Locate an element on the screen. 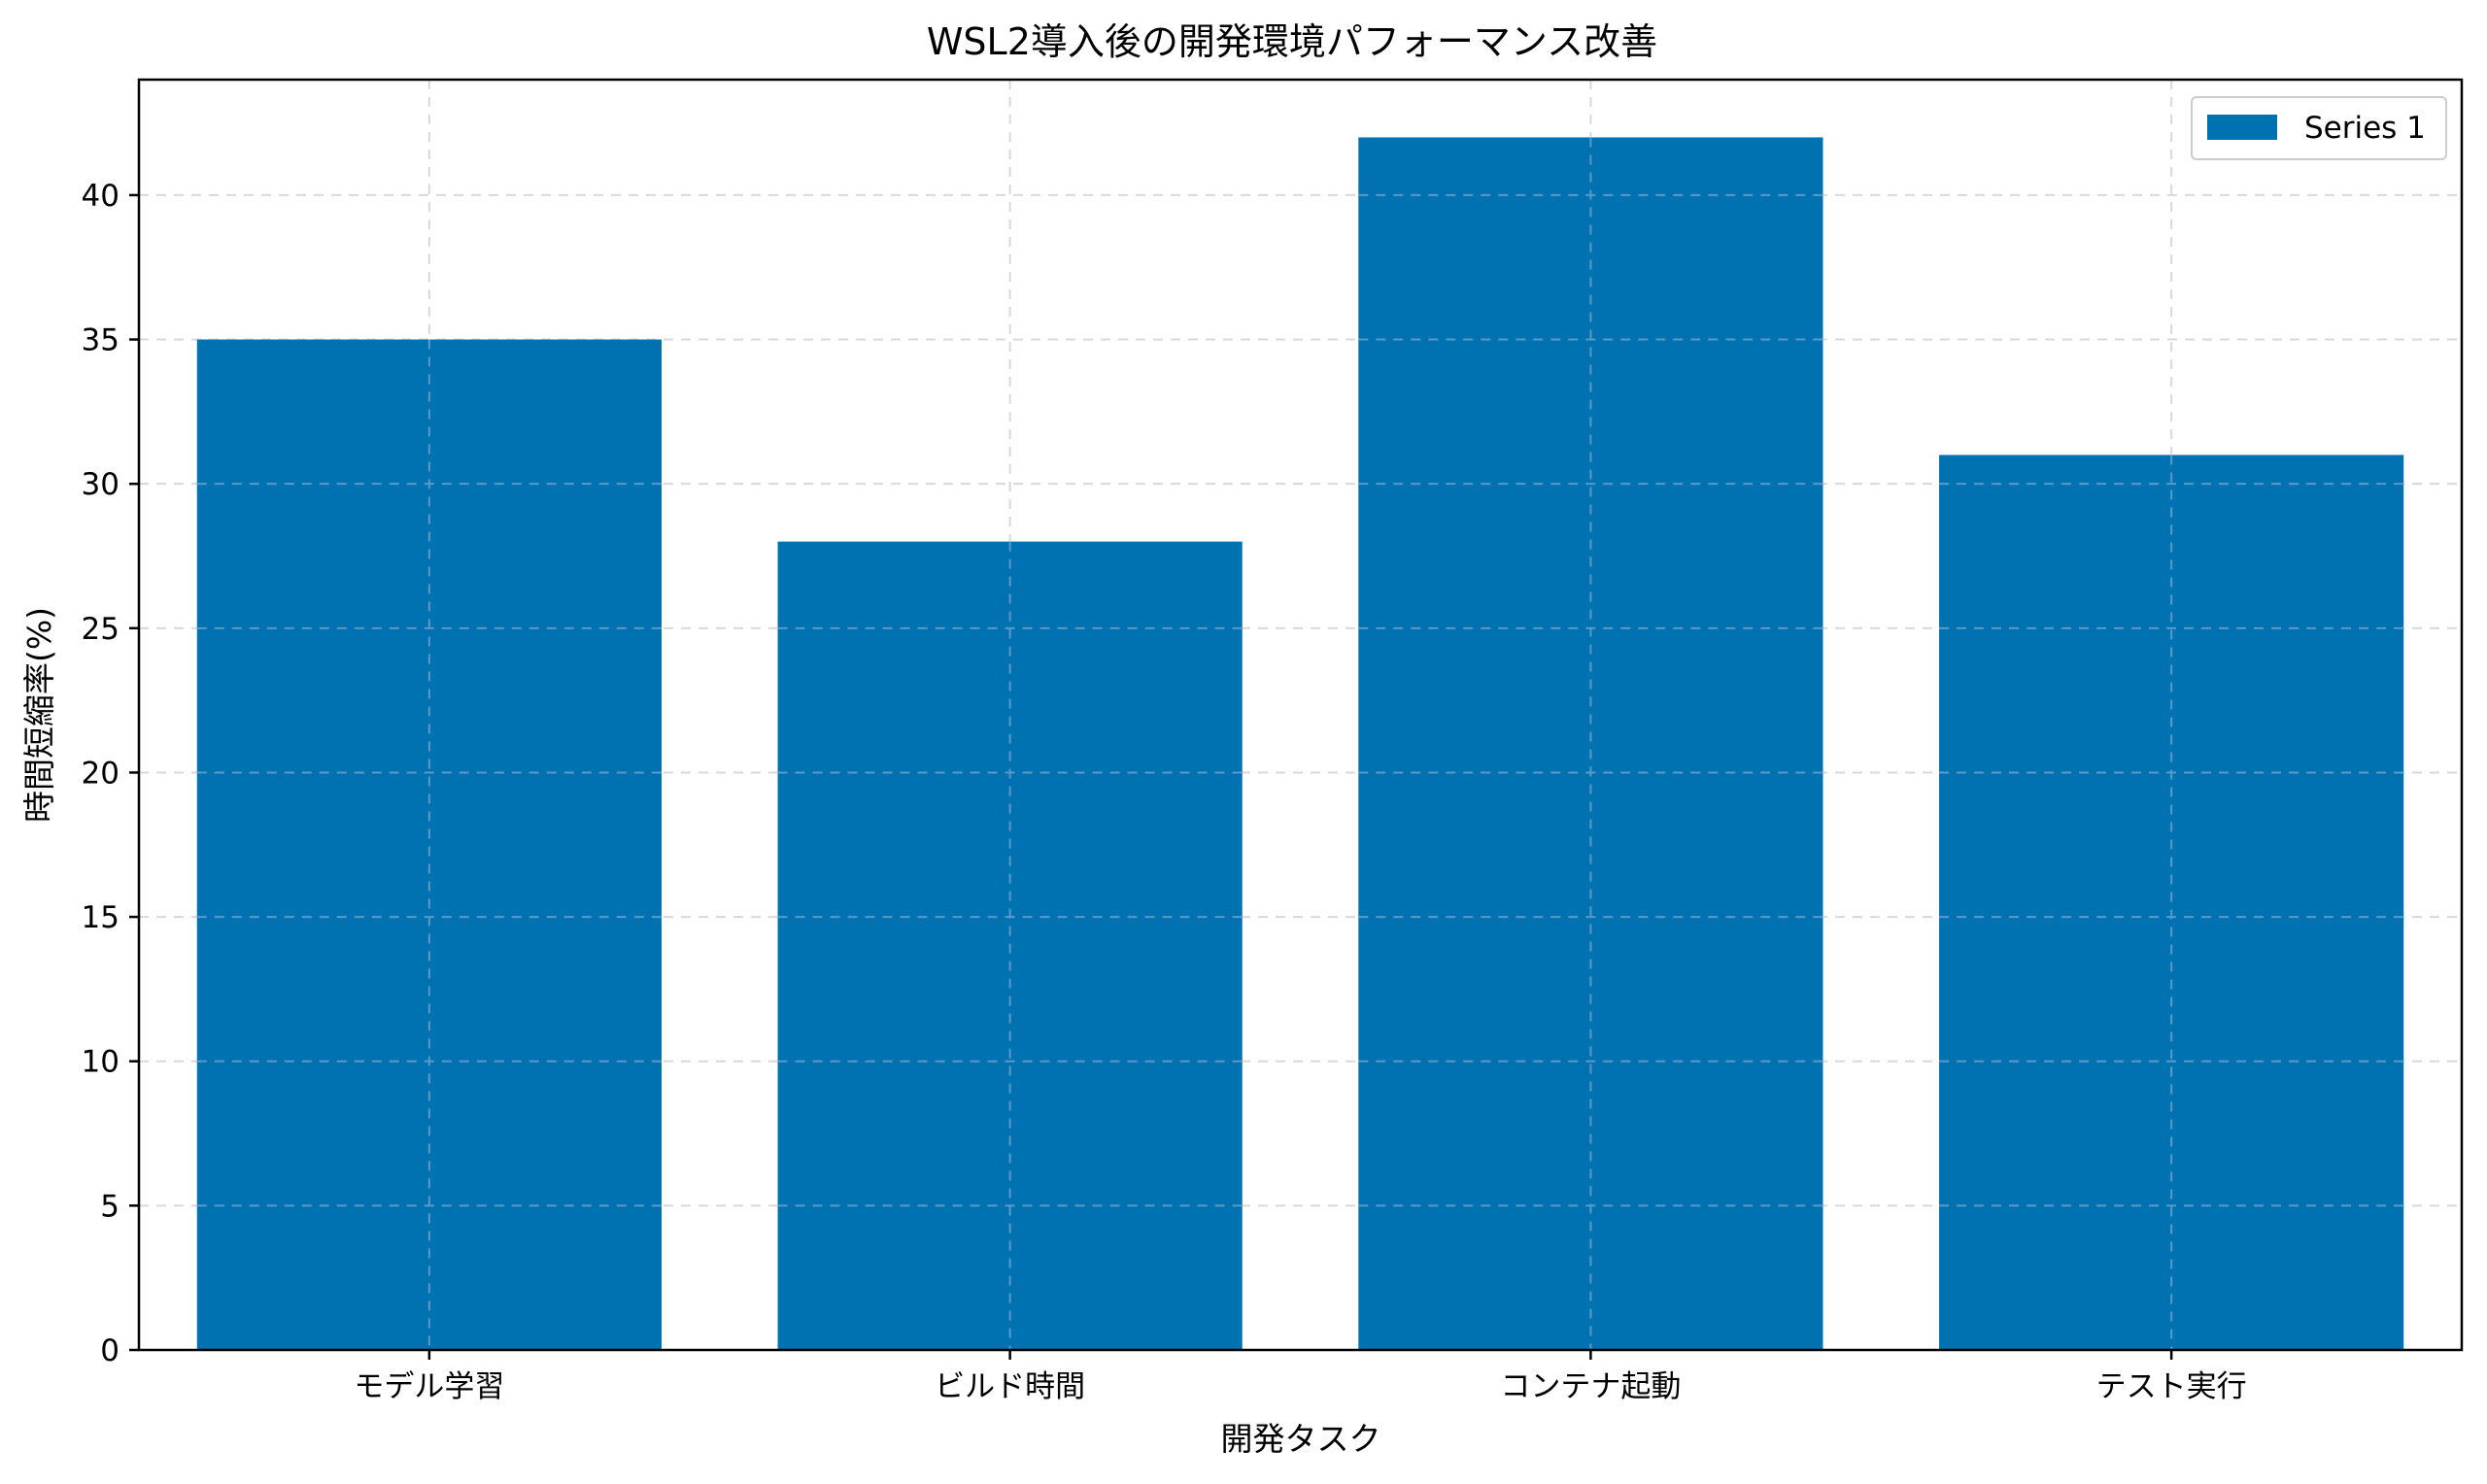  y-tick-label: 15 is located at coordinates (100, 917).